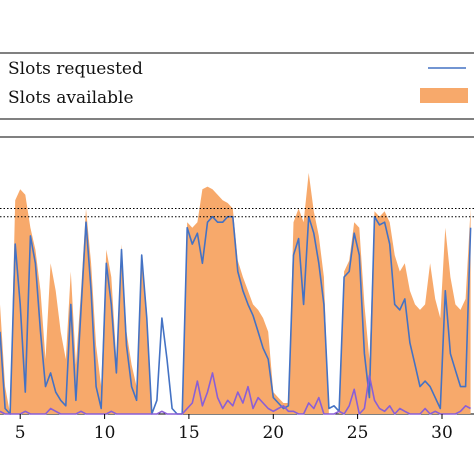 The width and height of the screenshot is (474, 474). I want to click on x-tick-label: 10, so click(105, 433).